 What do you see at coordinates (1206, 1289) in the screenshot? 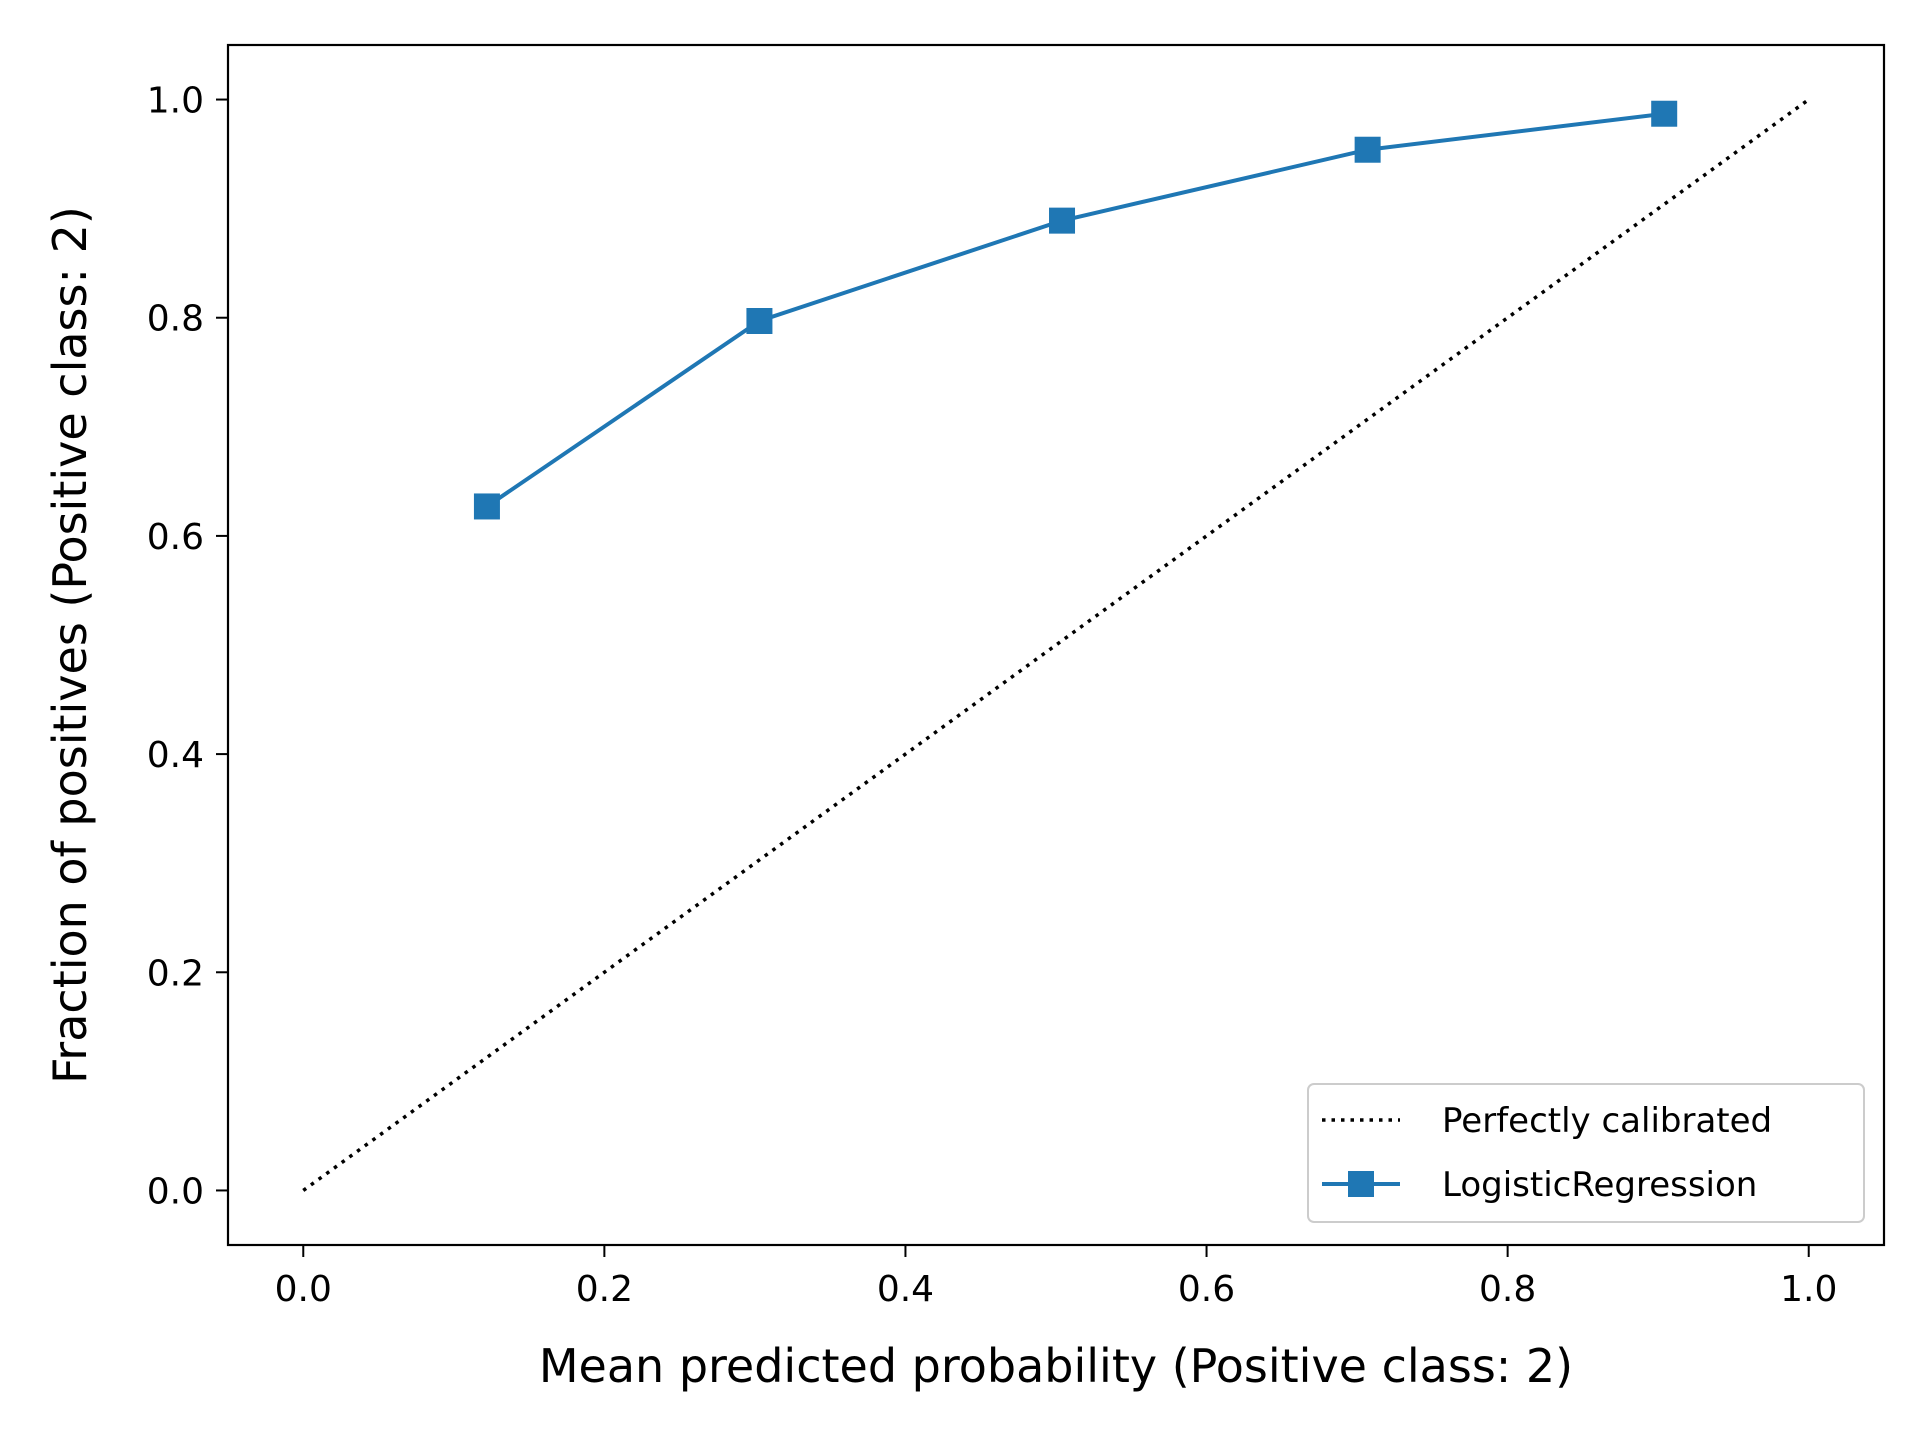
I see `x-tick-label: 0.6` at bounding box center [1206, 1289].